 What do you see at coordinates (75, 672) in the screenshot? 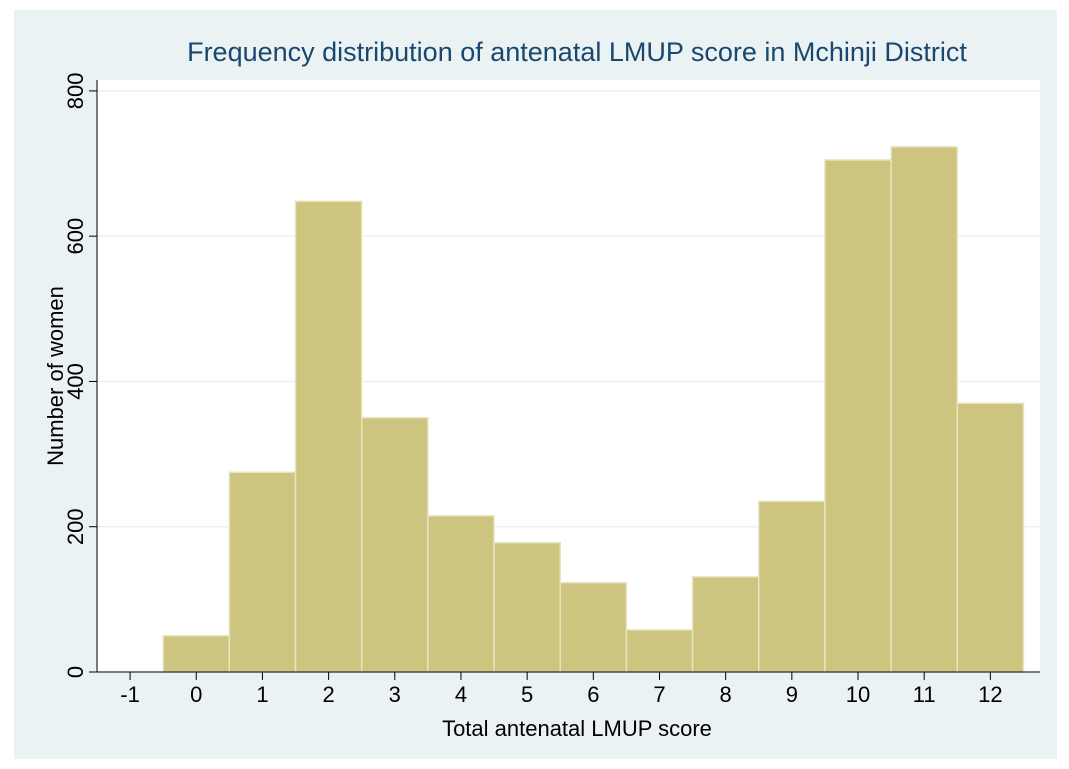
I see `y-tick-label: 0` at bounding box center [75, 672].